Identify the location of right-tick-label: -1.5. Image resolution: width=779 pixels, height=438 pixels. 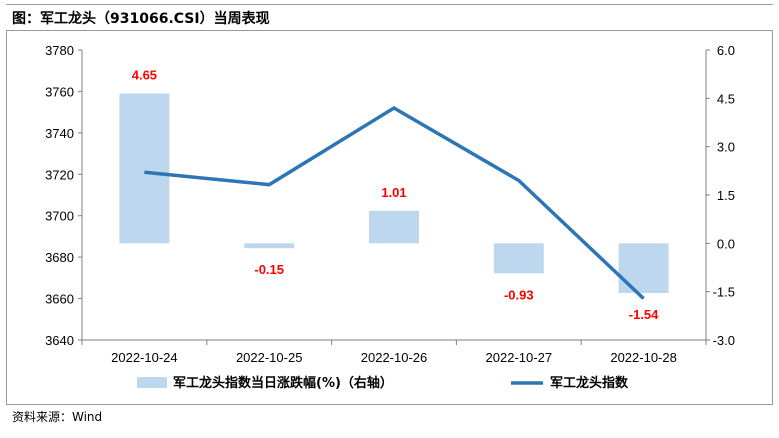
(724, 292).